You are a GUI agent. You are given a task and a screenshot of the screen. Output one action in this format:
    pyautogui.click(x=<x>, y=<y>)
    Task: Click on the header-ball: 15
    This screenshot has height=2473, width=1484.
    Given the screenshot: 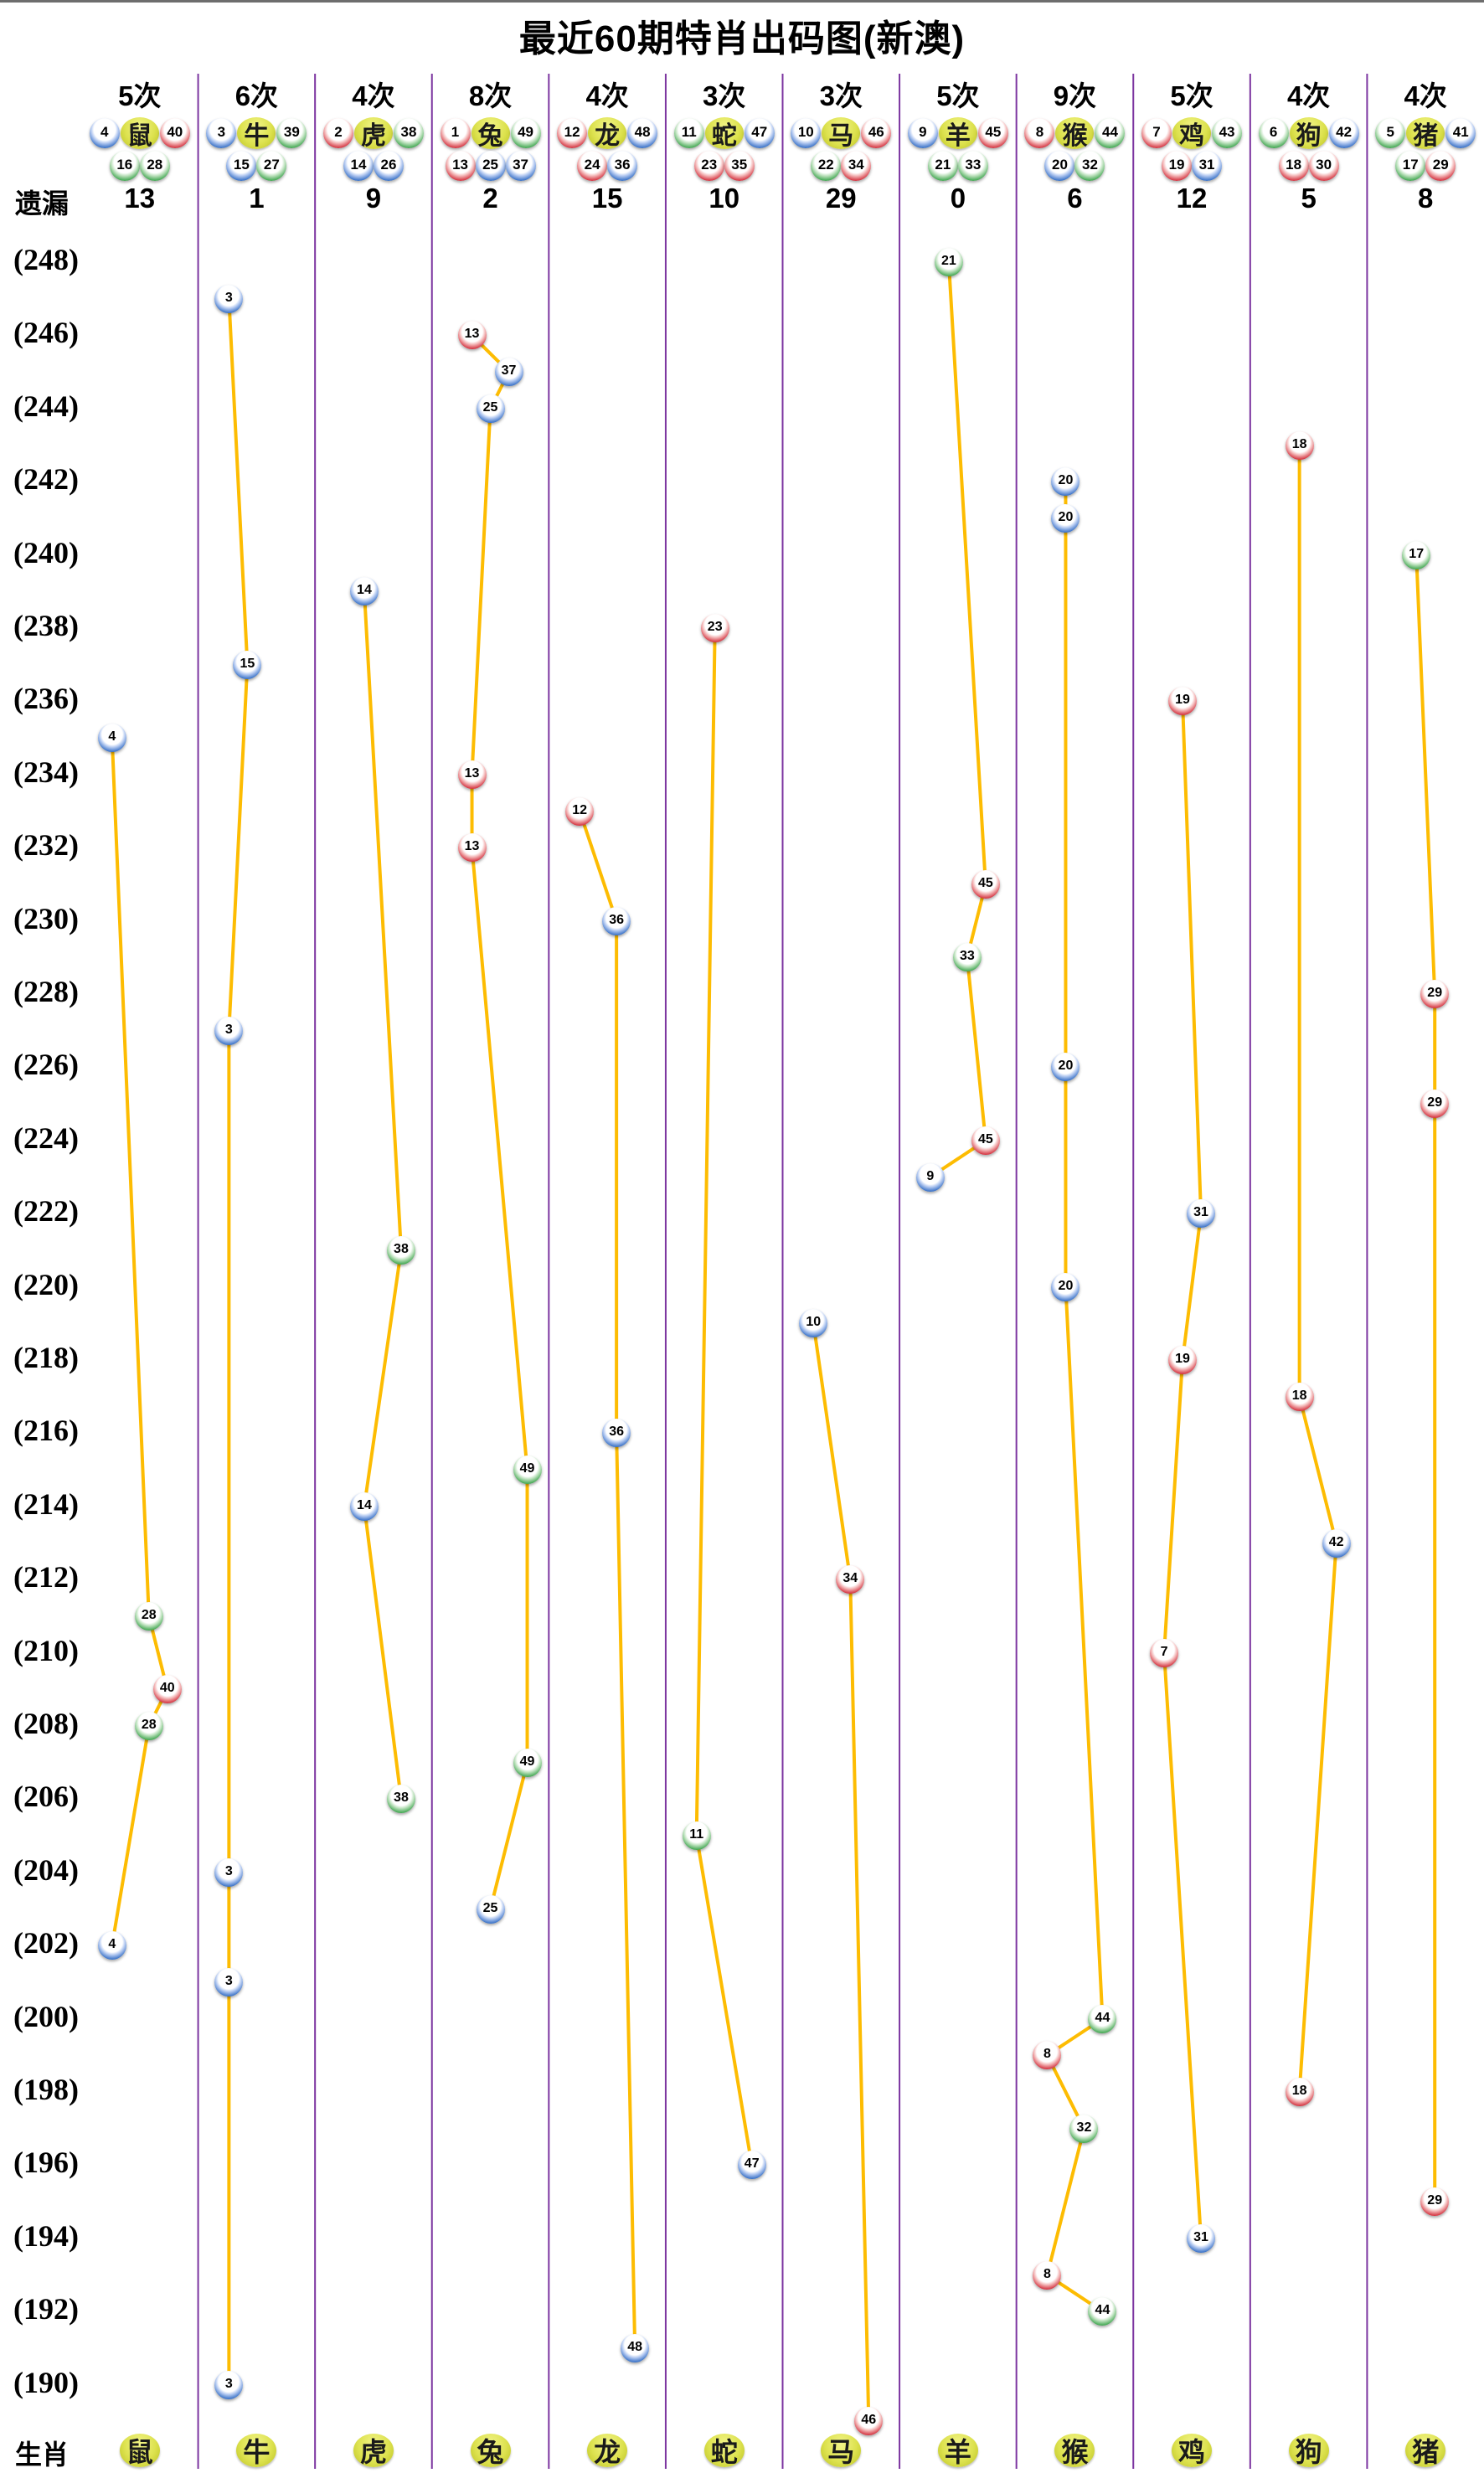 What is the action you would take?
    pyautogui.click(x=241, y=166)
    